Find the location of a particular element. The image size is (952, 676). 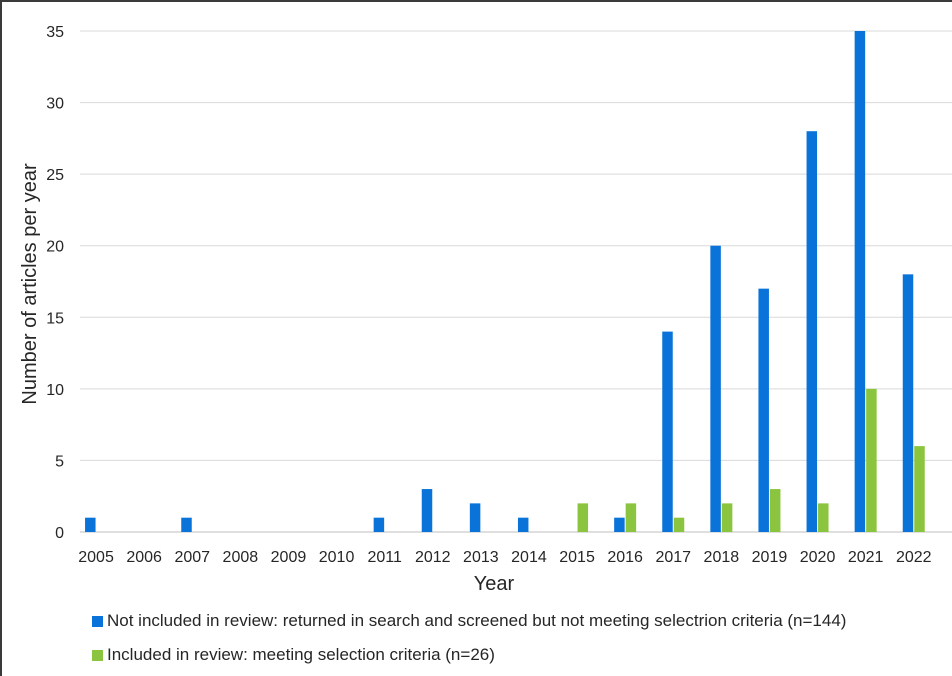

bar-not-included-2012 is located at coordinates (427, 510).